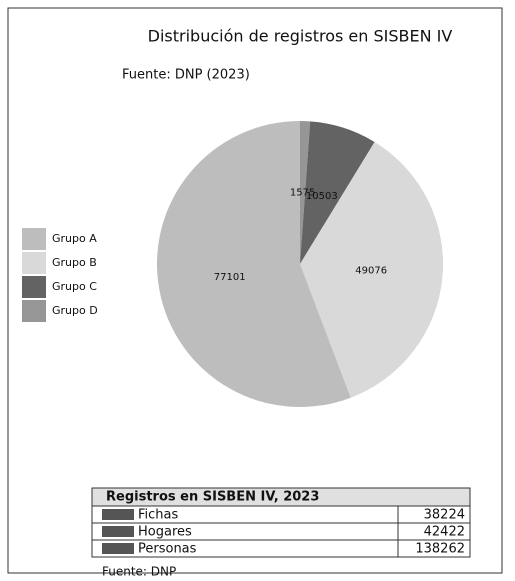 The height and width of the screenshot is (581, 515). Describe the element at coordinates (165, 532) in the screenshot. I see `row-label: Hogares` at that location.